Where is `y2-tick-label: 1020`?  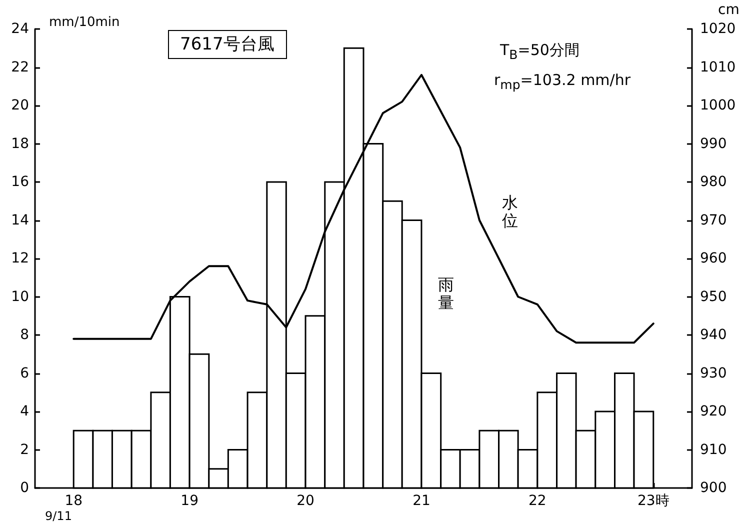 y2-tick-label: 1020 is located at coordinates (718, 29).